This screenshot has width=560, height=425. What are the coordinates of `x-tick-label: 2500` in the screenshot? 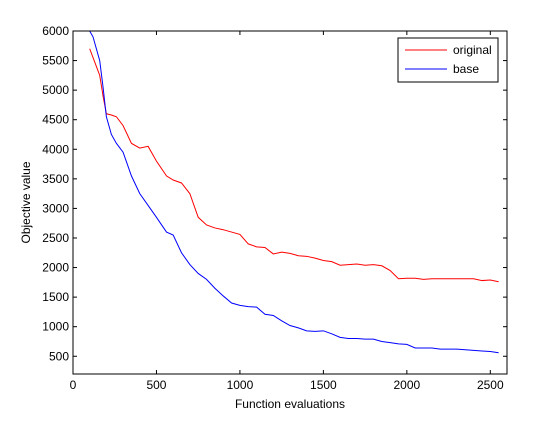 It's located at (490, 385).